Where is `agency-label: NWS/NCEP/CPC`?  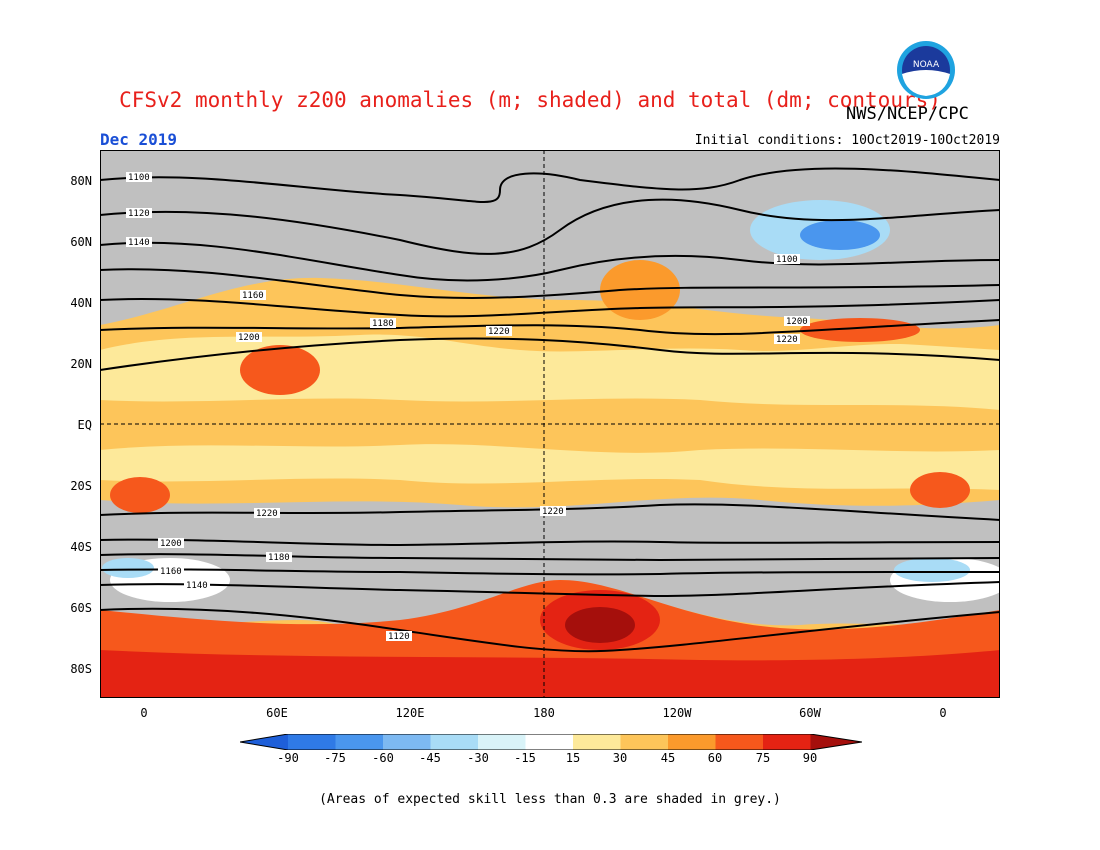
agency-label: NWS/NCEP/CPC is located at coordinates (907, 114).